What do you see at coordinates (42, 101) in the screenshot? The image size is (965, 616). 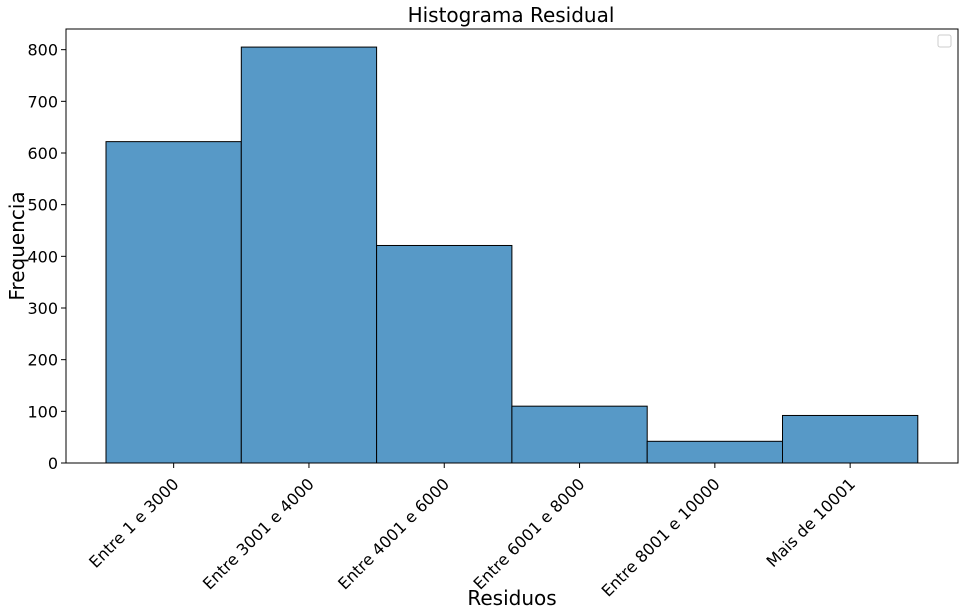 I see `y-tick-label: 700` at bounding box center [42, 101].